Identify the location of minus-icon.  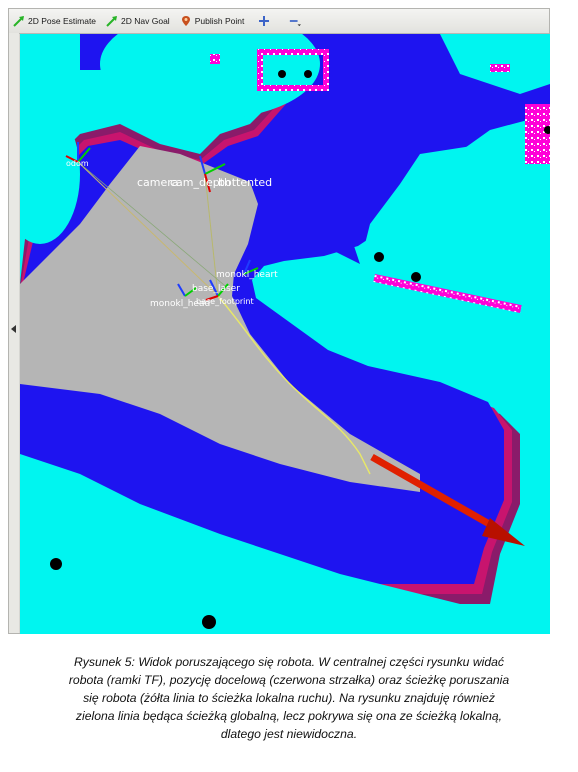
(295, 21).